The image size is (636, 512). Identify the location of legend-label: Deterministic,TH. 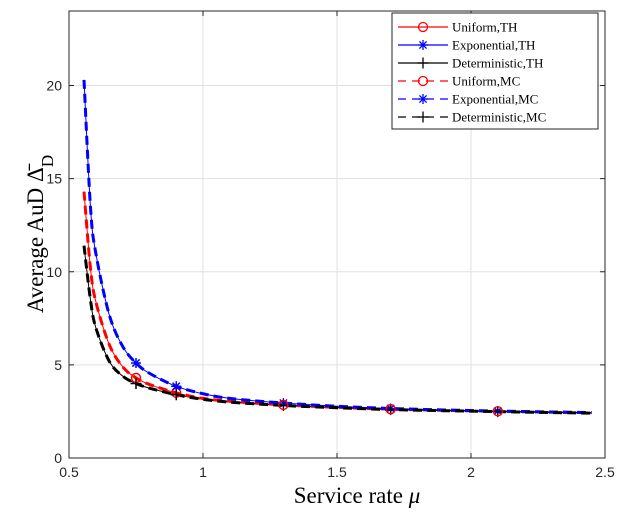
(497, 63).